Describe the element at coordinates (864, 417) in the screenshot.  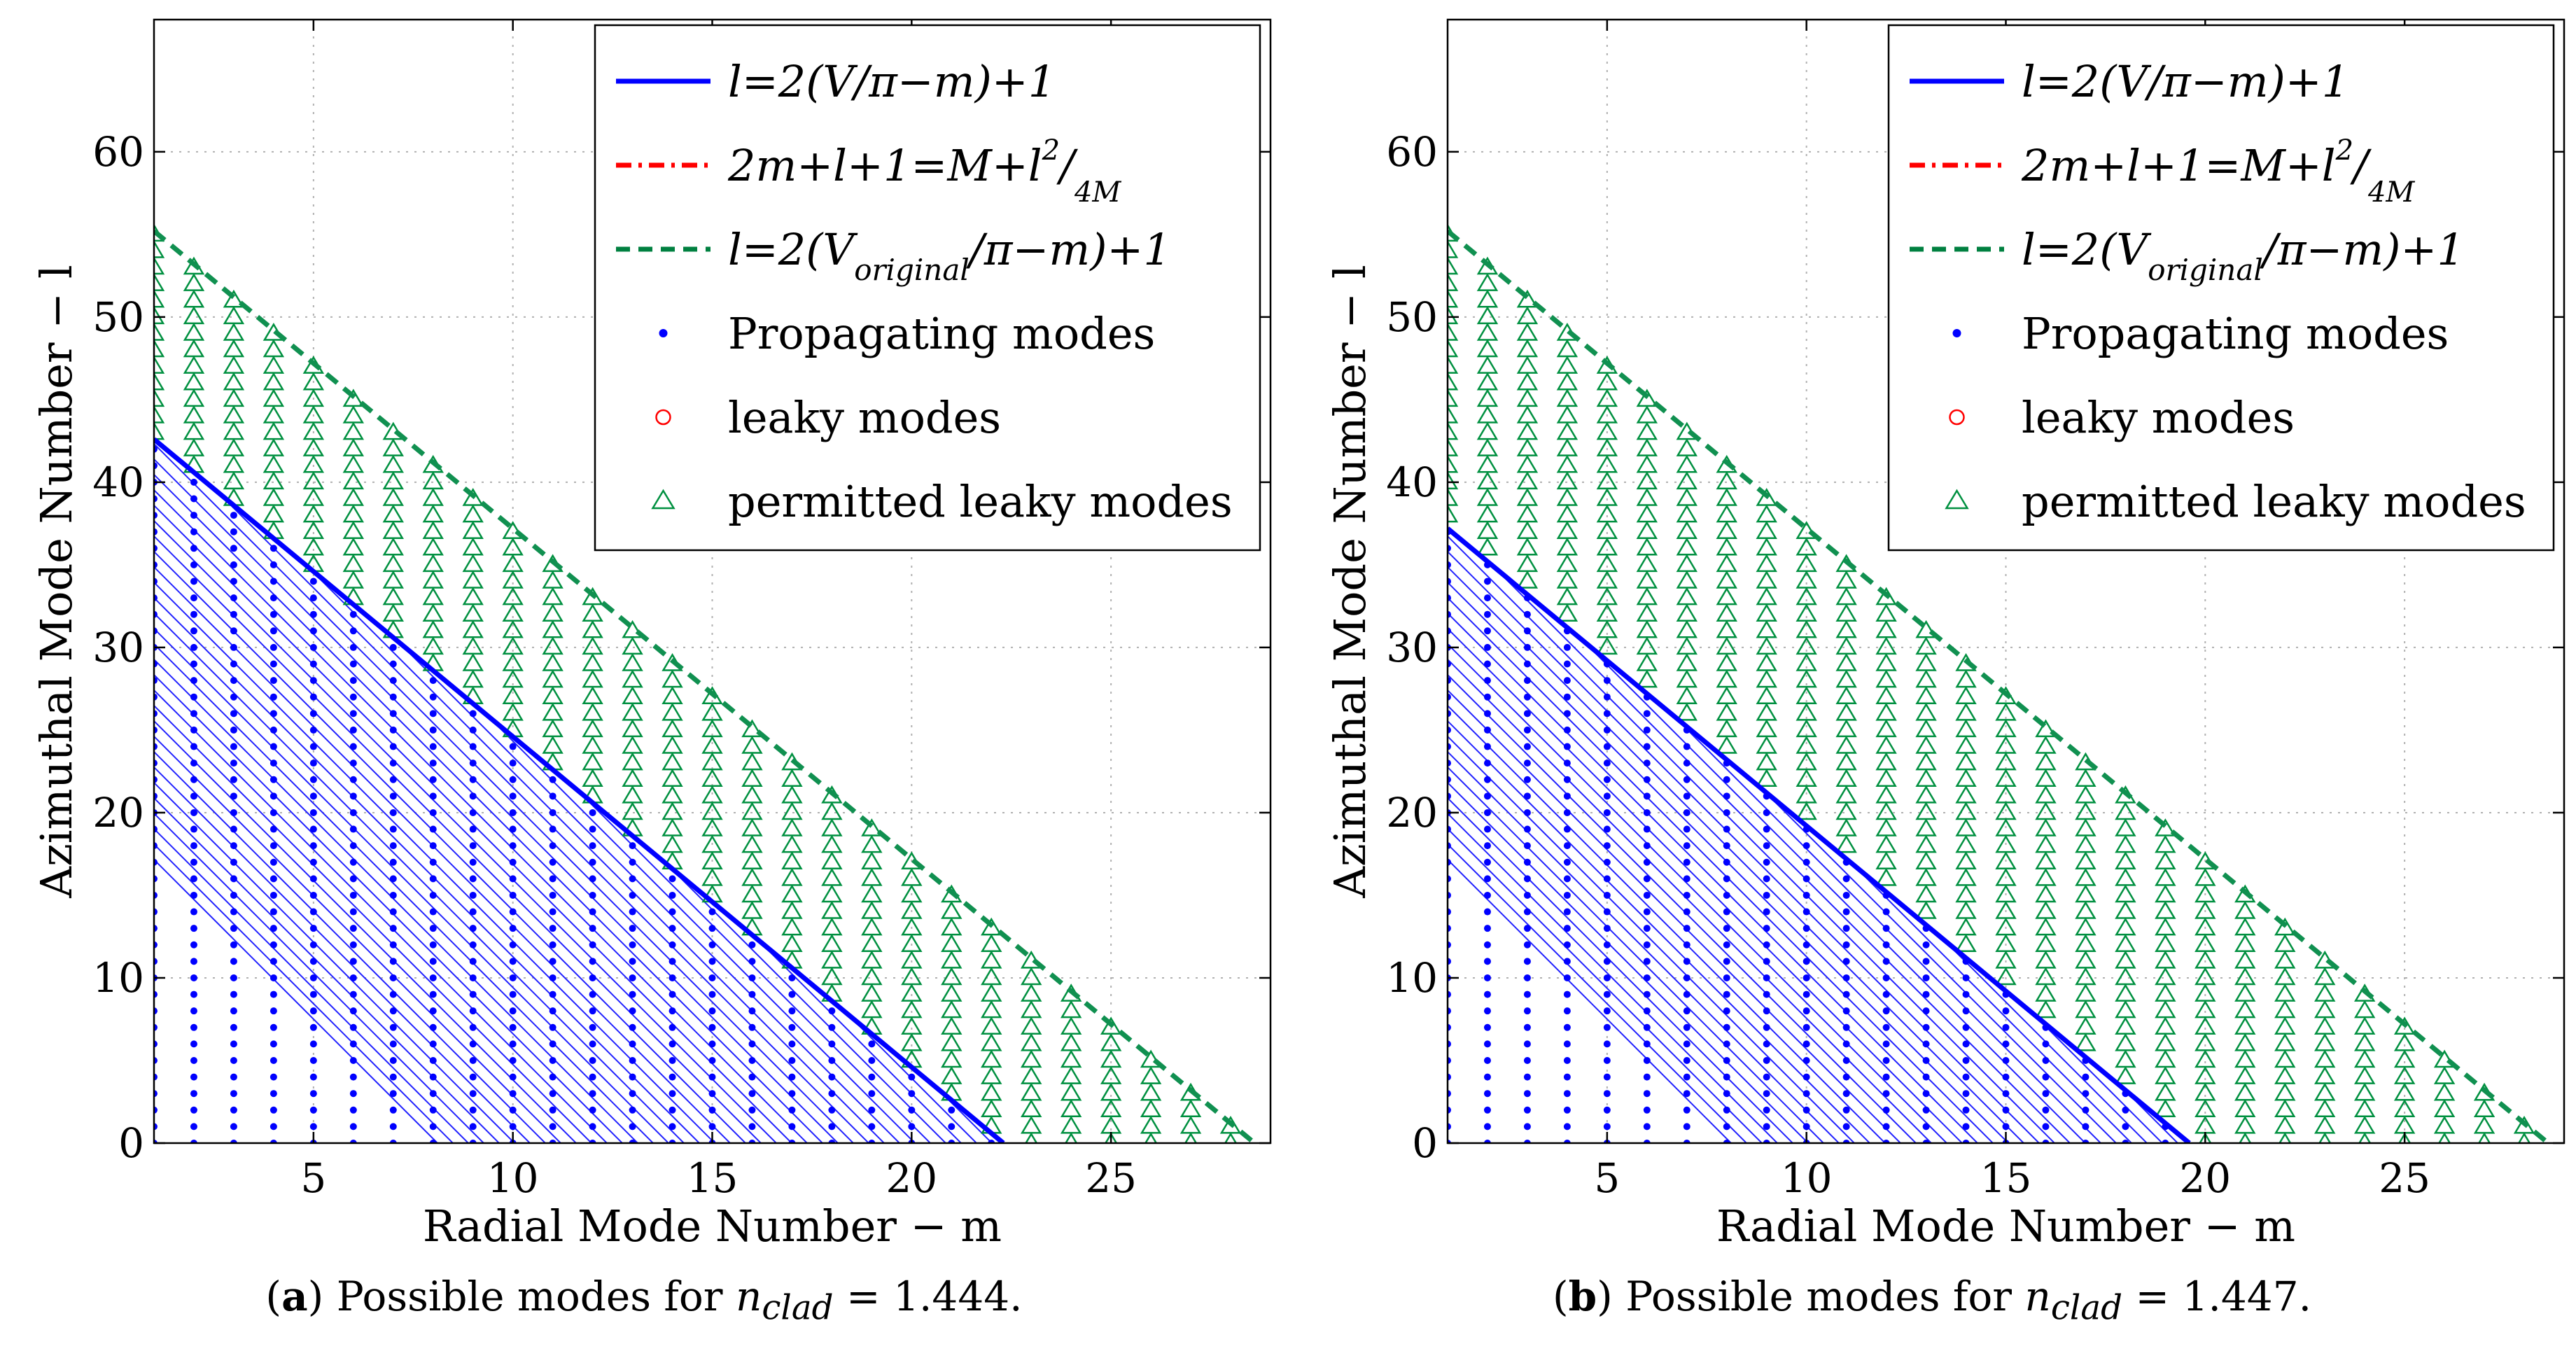
I see `legend-label: leaky modes` at that location.